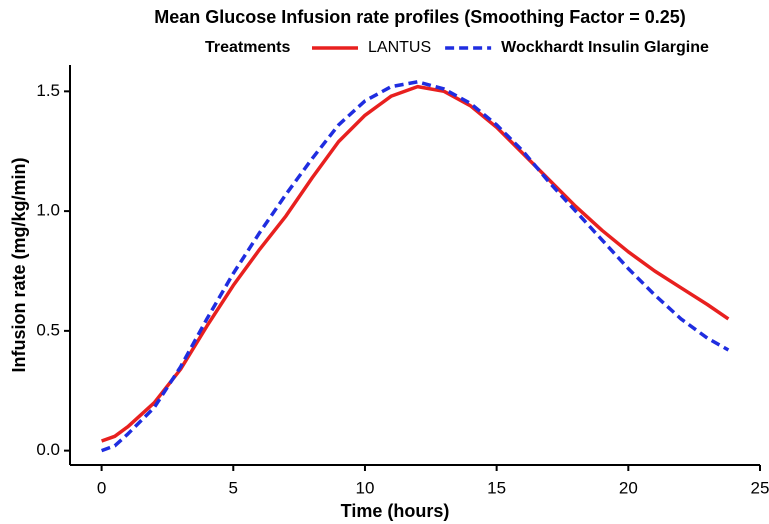 The height and width of the screenshot is (524, 769). I want to click on legend-label: LANTUS, so click(399, 47).